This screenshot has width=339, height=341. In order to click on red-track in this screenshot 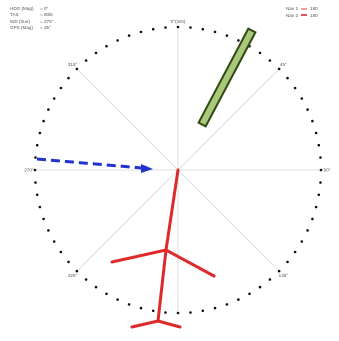, I will do `click(163, 248)`.